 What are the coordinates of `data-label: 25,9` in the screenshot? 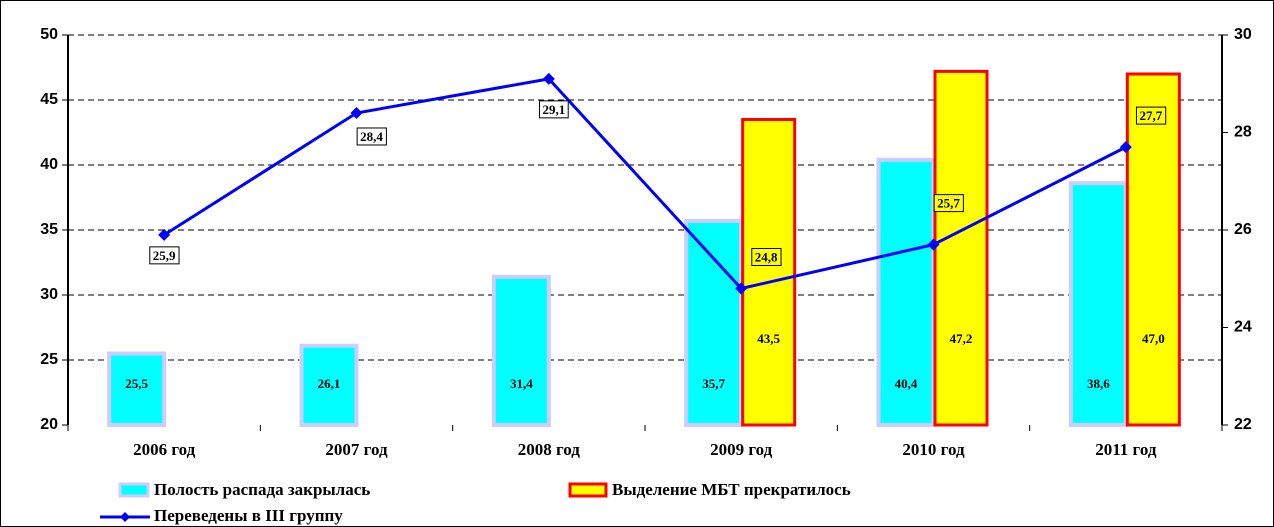 It's located at (164, 255).